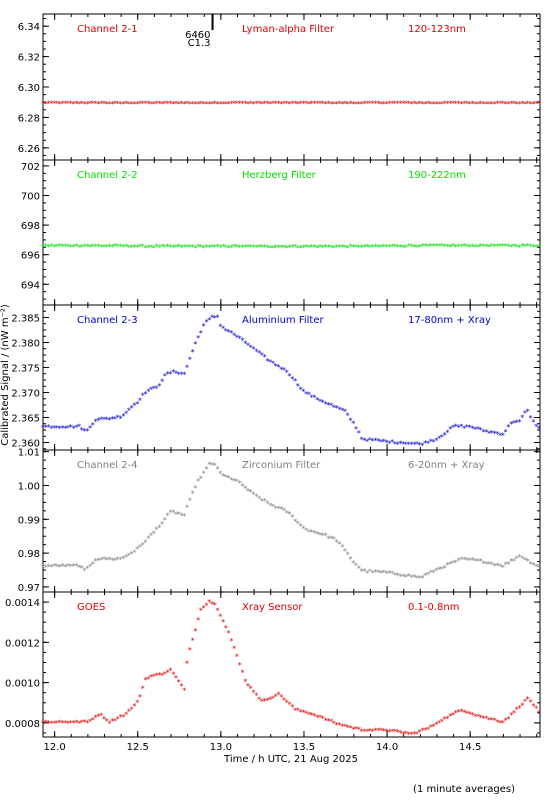 The height and width of the screenshot is (800, 550). I want to click on y-tick-label: 2.370, so click(25, 394).